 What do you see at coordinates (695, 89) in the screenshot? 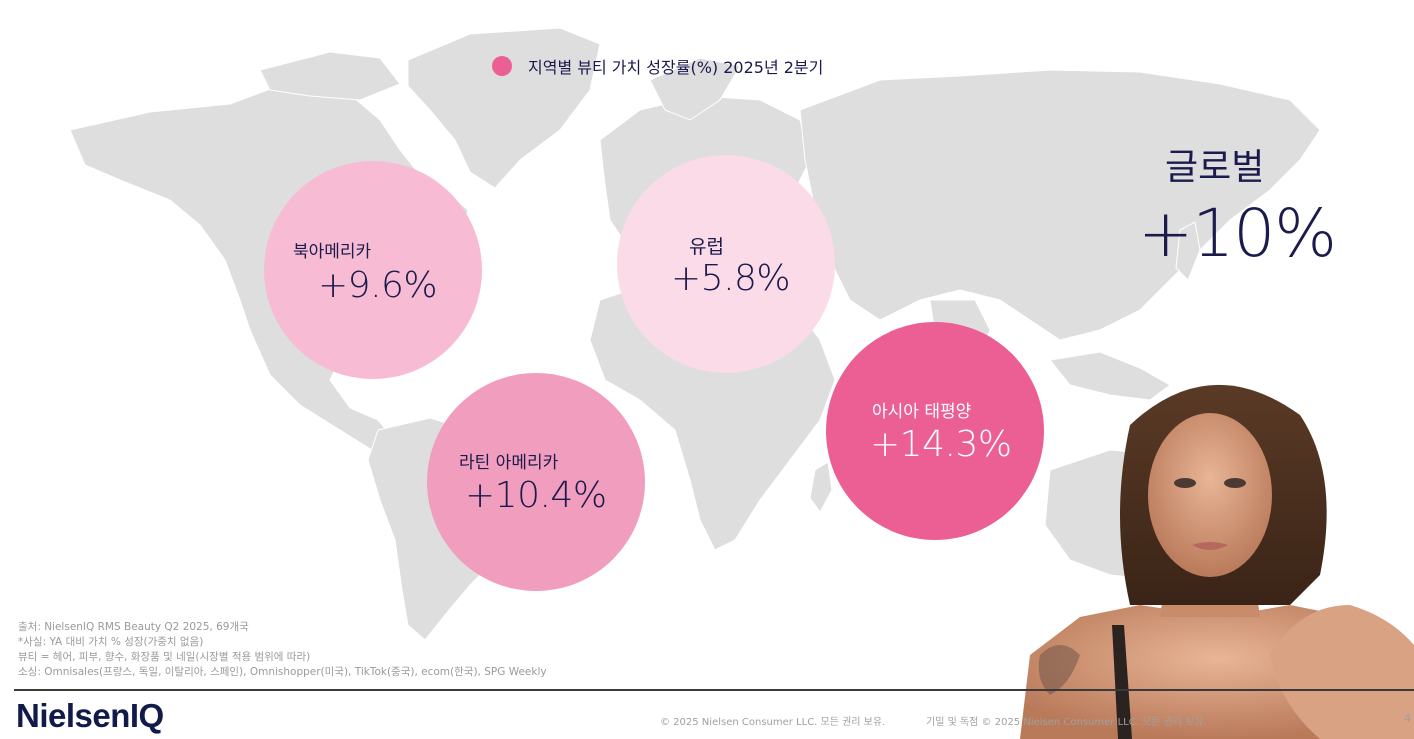
I see `map-scandinavia` at bounding box center [695, 89].